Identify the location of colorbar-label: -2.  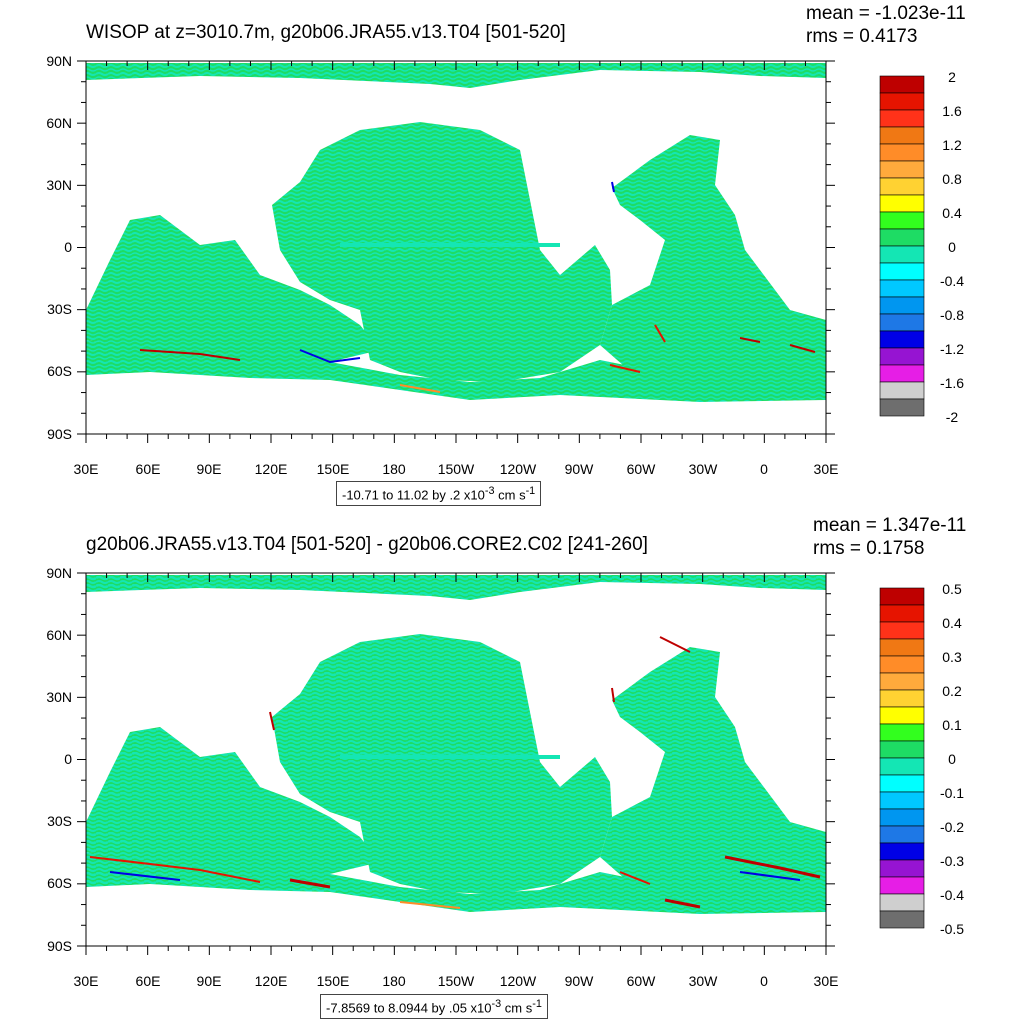
(952, 417).